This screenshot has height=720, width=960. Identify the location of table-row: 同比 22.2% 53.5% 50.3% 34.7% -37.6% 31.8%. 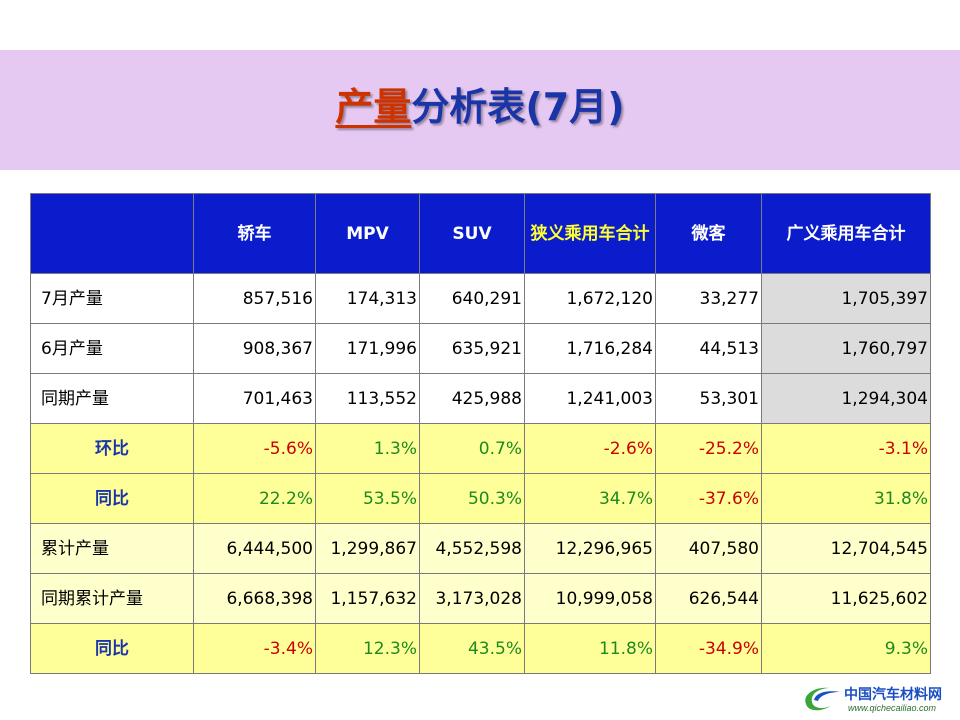
(480, 498).